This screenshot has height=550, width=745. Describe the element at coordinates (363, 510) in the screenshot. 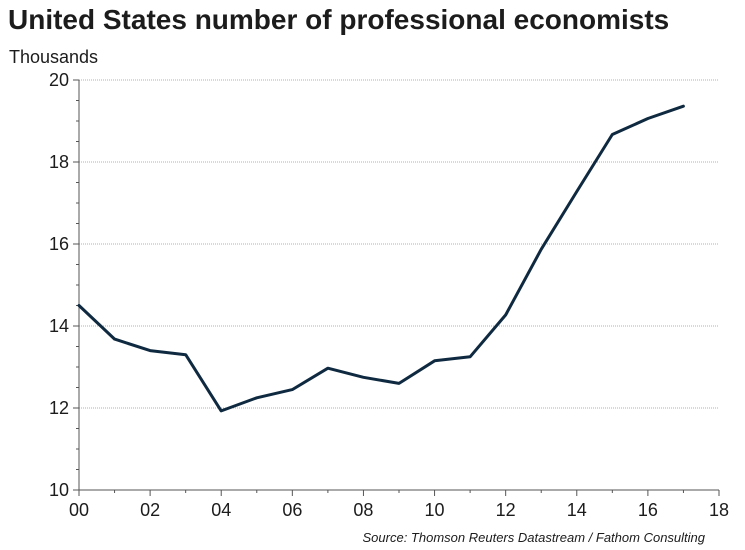

I see `x-tick-label: 08` at that location.